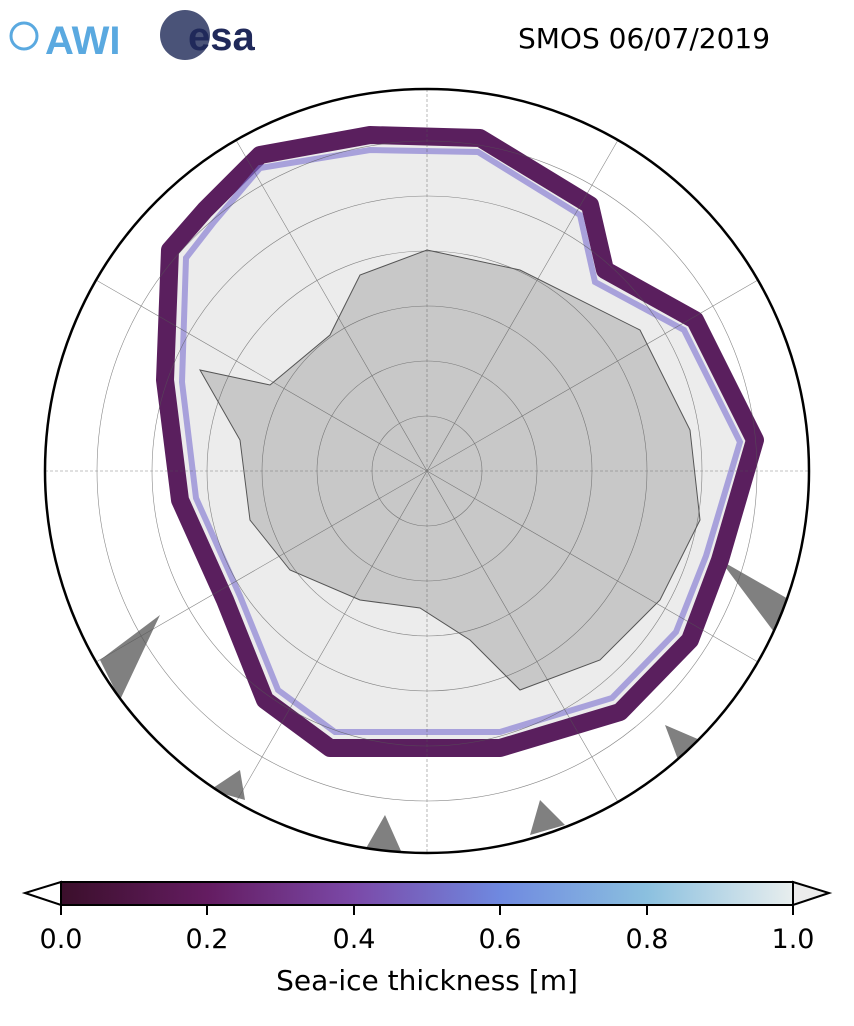 Image resolution: width=854 pixels, height=1026 pixels. What do you see at coordinates (83, 41) in the screenshot?
I see `svg-text: AWI` at bounding box center [83, 41].